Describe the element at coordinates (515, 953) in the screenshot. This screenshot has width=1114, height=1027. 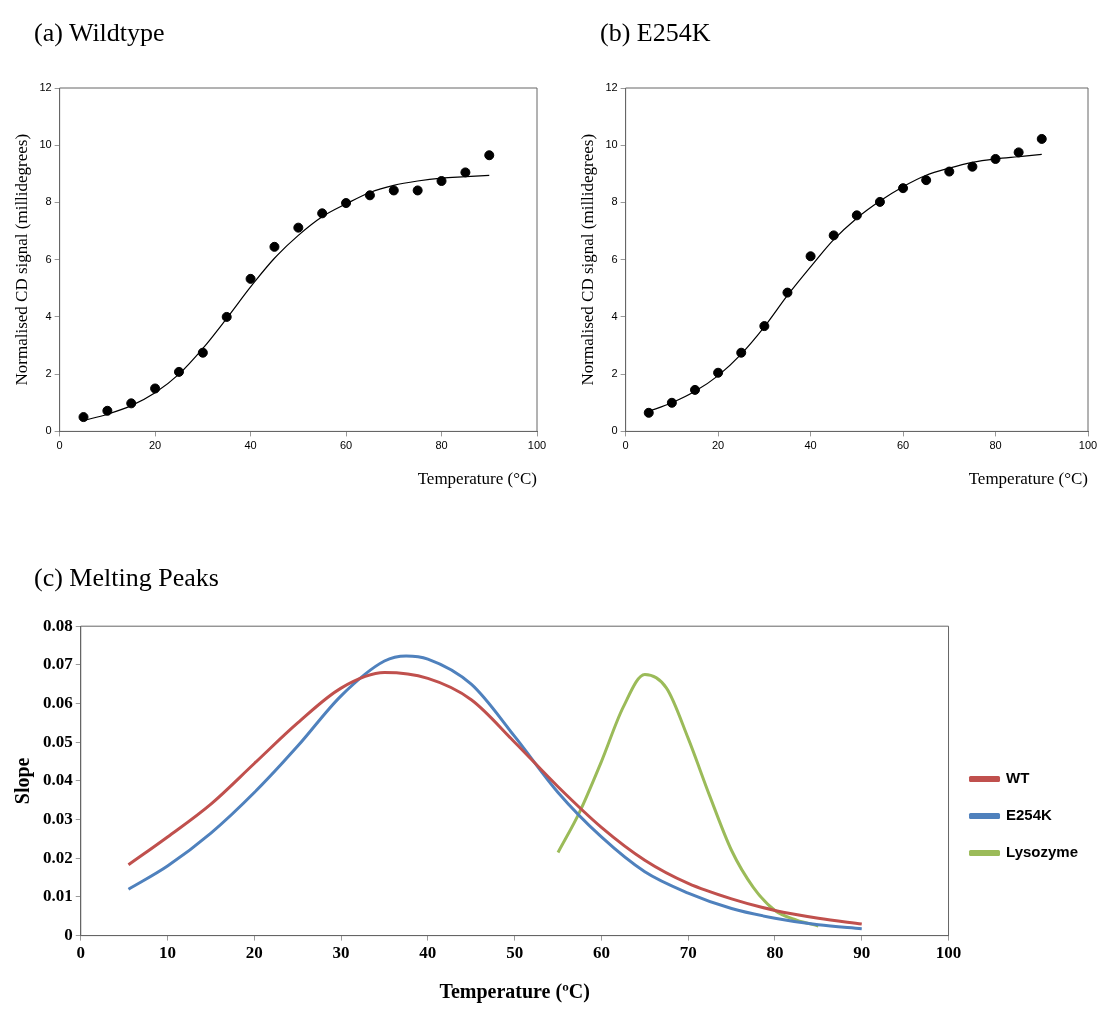
I see `x-tick-label: 50` at that location.